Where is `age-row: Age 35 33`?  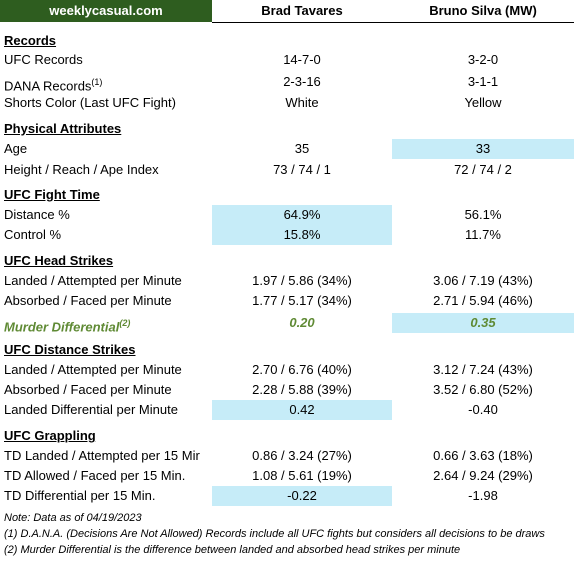
age-row: Age 35 33 is located at coordinates (287, 149).